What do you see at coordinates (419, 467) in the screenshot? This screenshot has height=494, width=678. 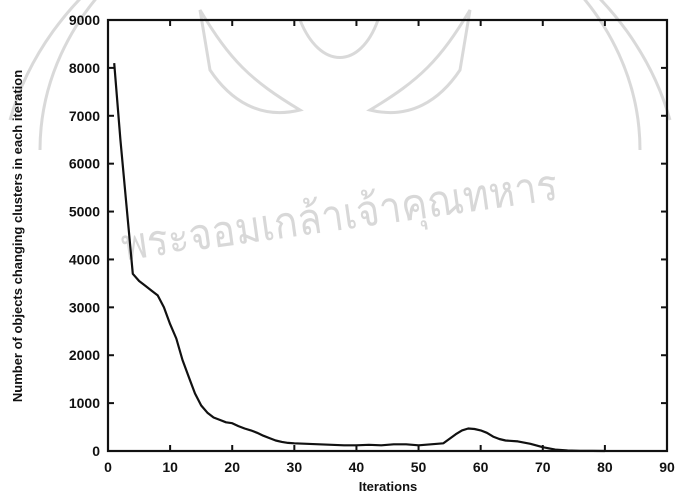 I see `x-tick-label: 50` at bounding box center [419, 467].